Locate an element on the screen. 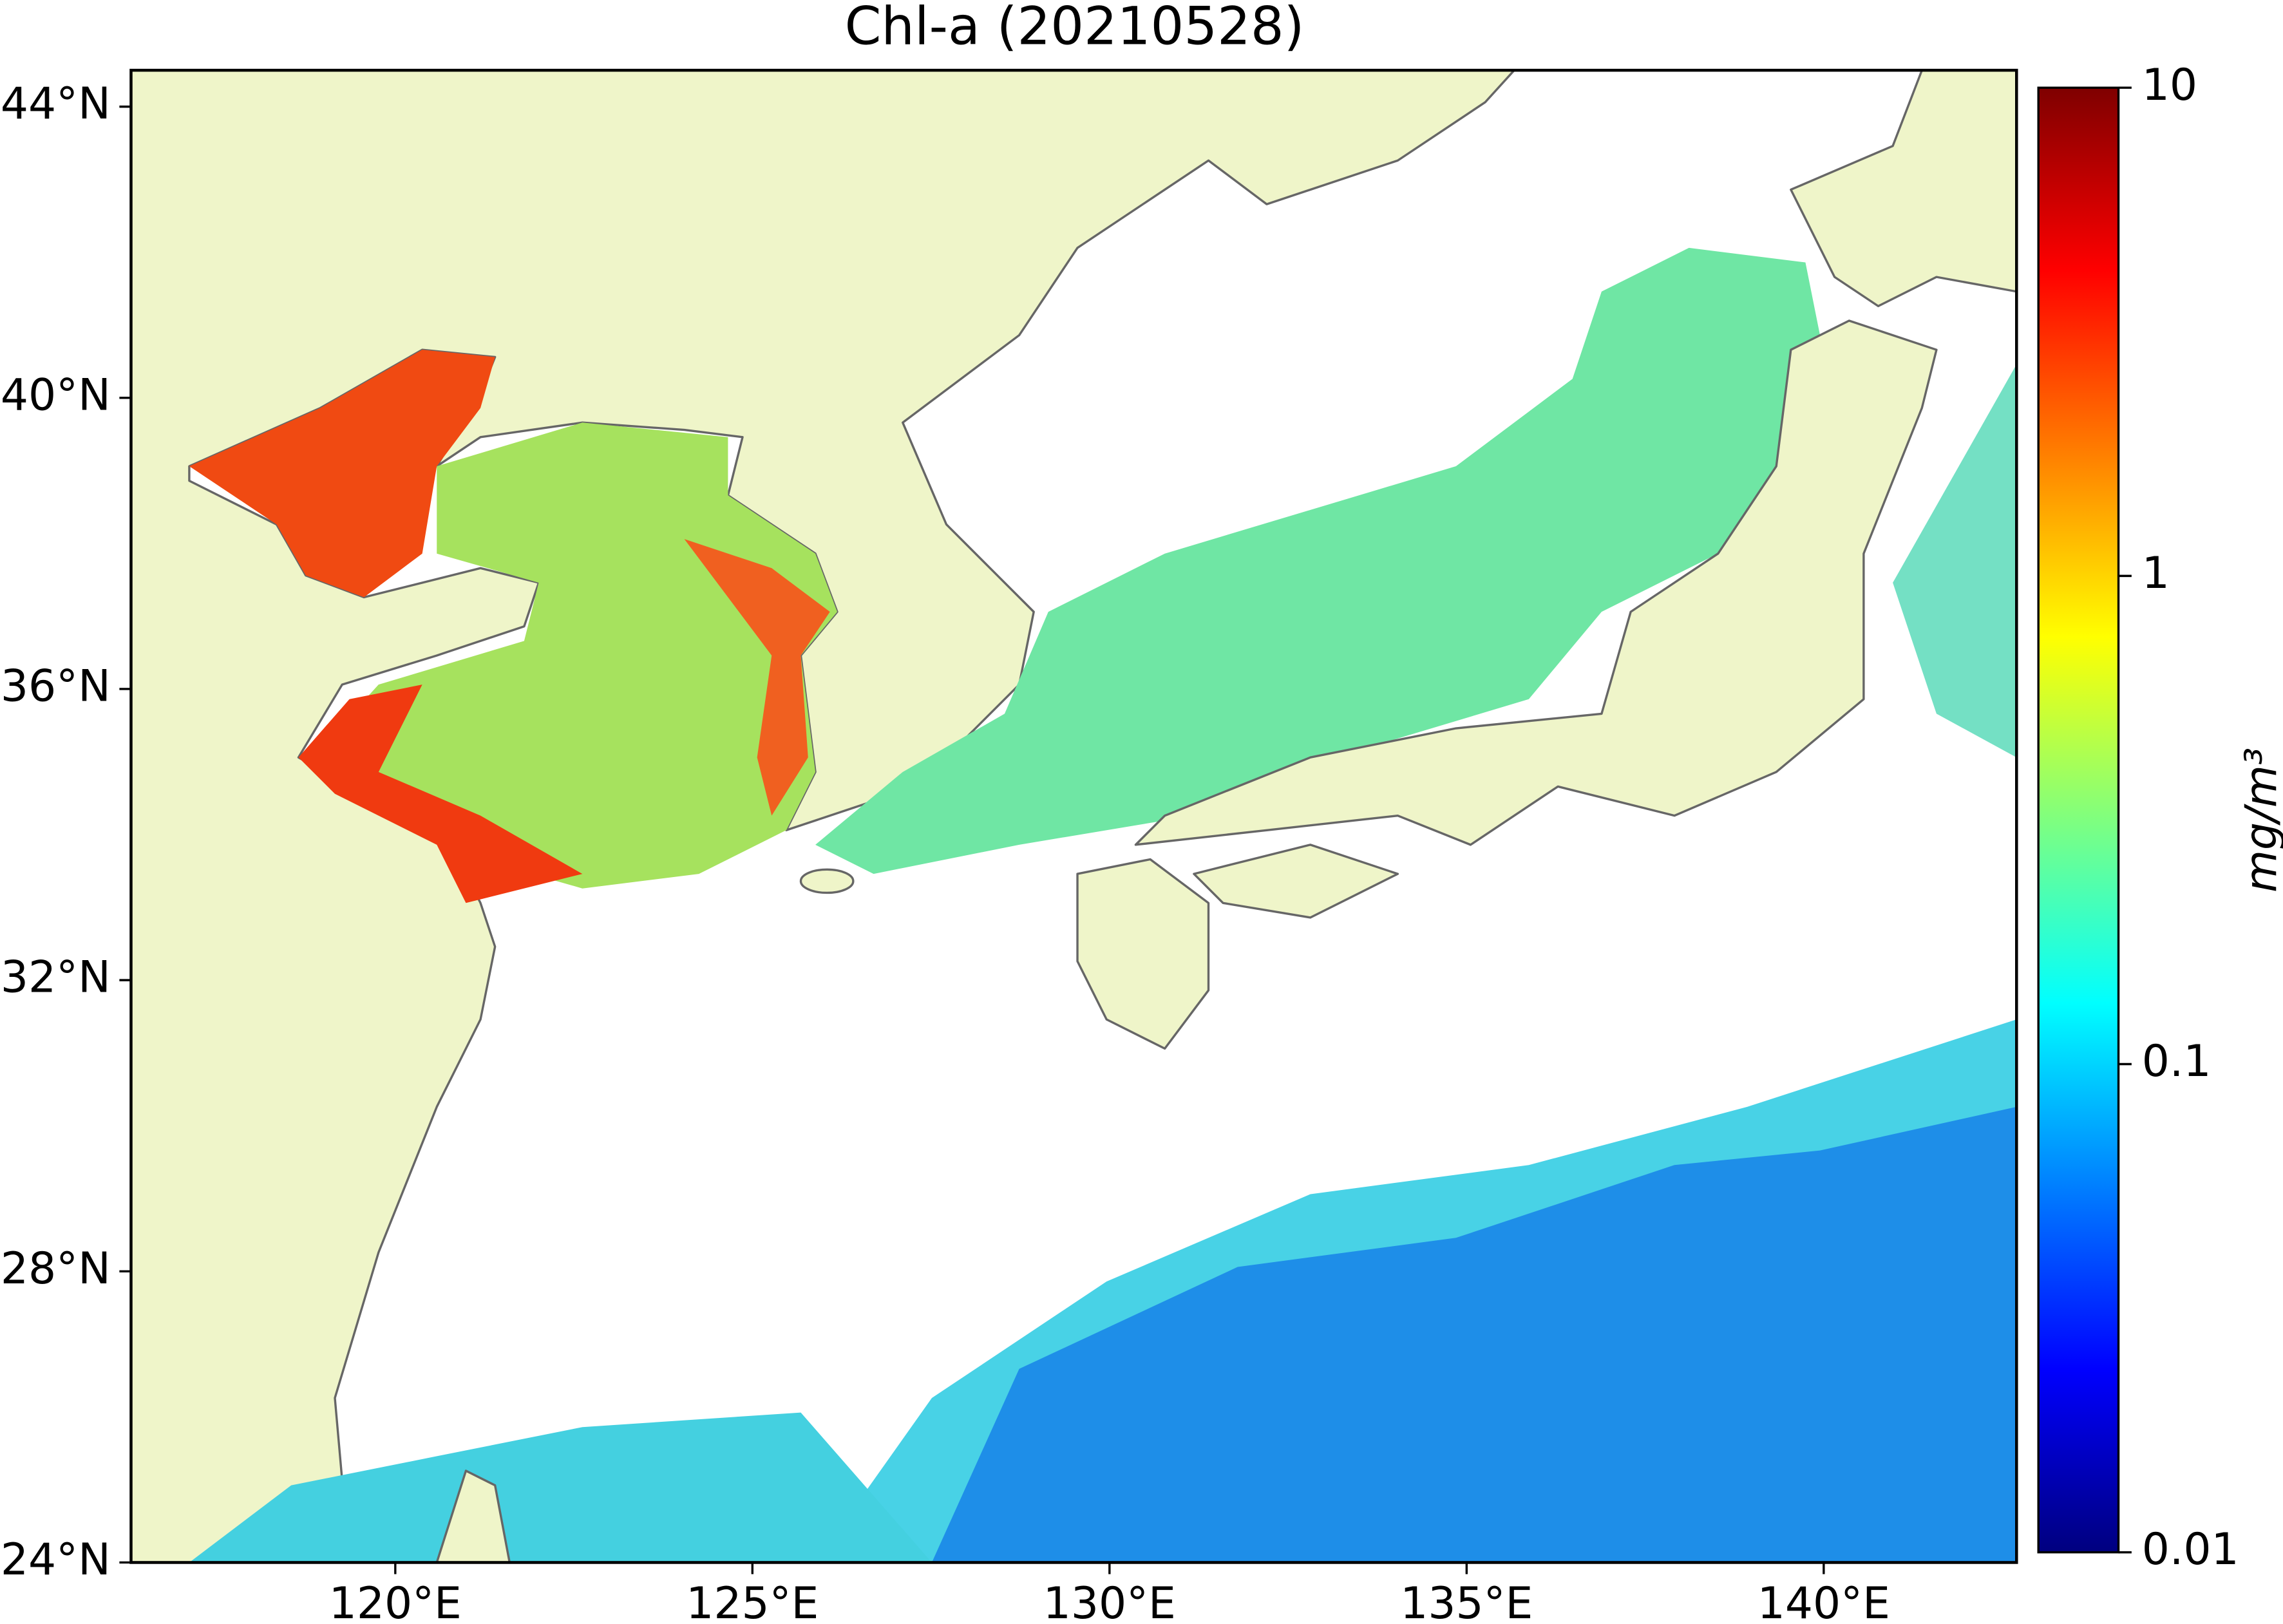  y-tick-label: 44°N is located at coordinates (56, 103).